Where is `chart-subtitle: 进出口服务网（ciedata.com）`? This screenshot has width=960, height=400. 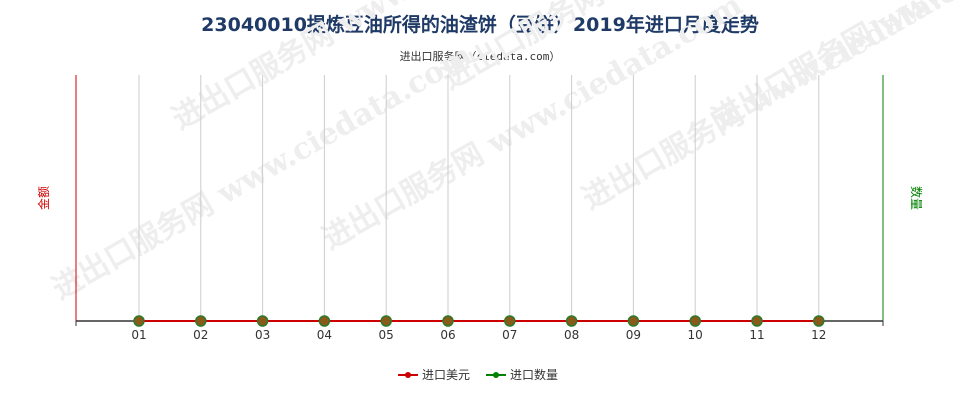
chart-subtitle: 进出口服务网（ciedata.com） is located at coordinates (480, 56).